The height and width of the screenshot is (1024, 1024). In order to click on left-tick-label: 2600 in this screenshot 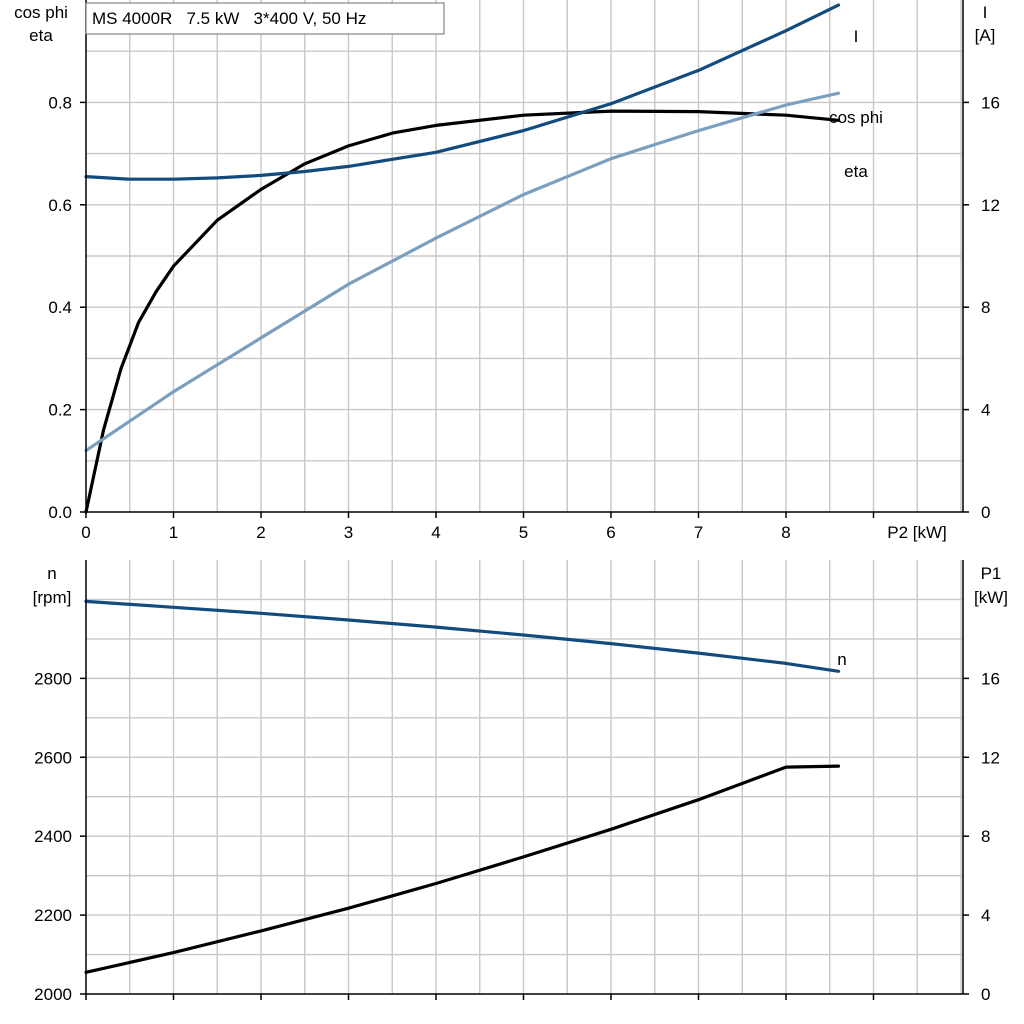, I will do `click(53, 757)`.